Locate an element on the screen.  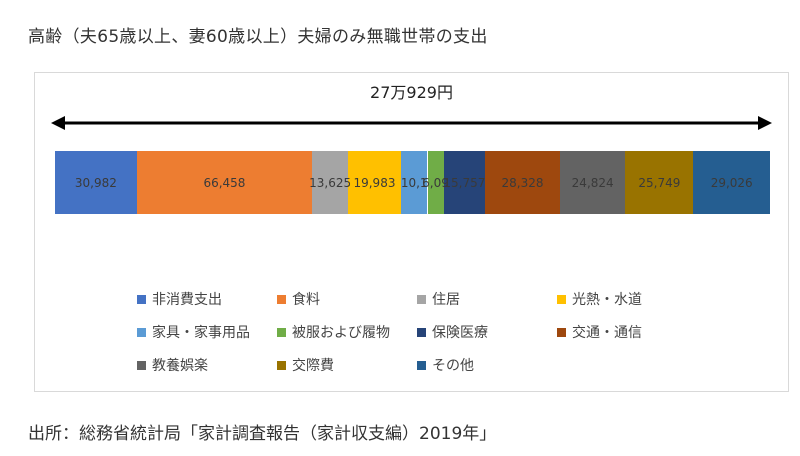
legend-label: 非消費支出 is located at coordinates (187, 300).